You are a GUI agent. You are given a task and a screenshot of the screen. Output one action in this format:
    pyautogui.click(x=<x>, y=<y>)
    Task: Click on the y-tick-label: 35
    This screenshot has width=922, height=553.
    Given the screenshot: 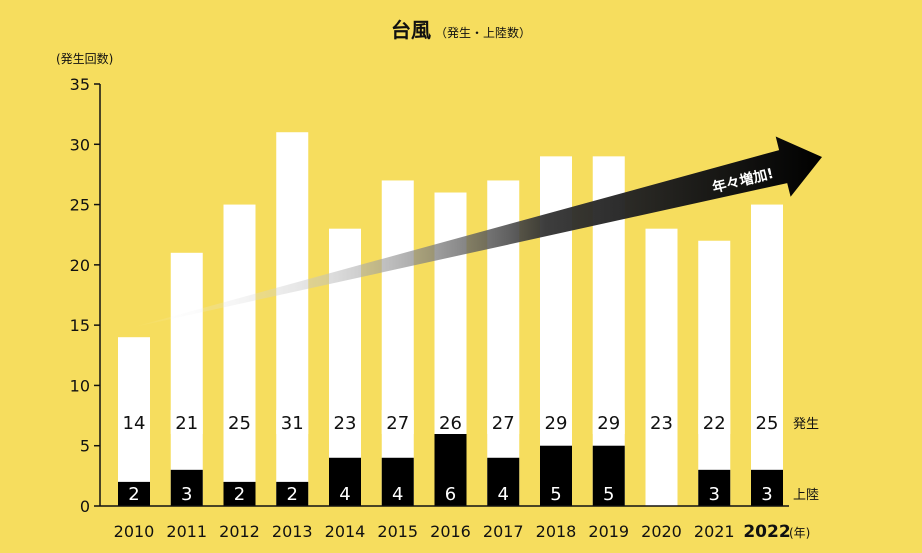 What is the action you would take?
    pyautogui.click(x=80, y=84)
    